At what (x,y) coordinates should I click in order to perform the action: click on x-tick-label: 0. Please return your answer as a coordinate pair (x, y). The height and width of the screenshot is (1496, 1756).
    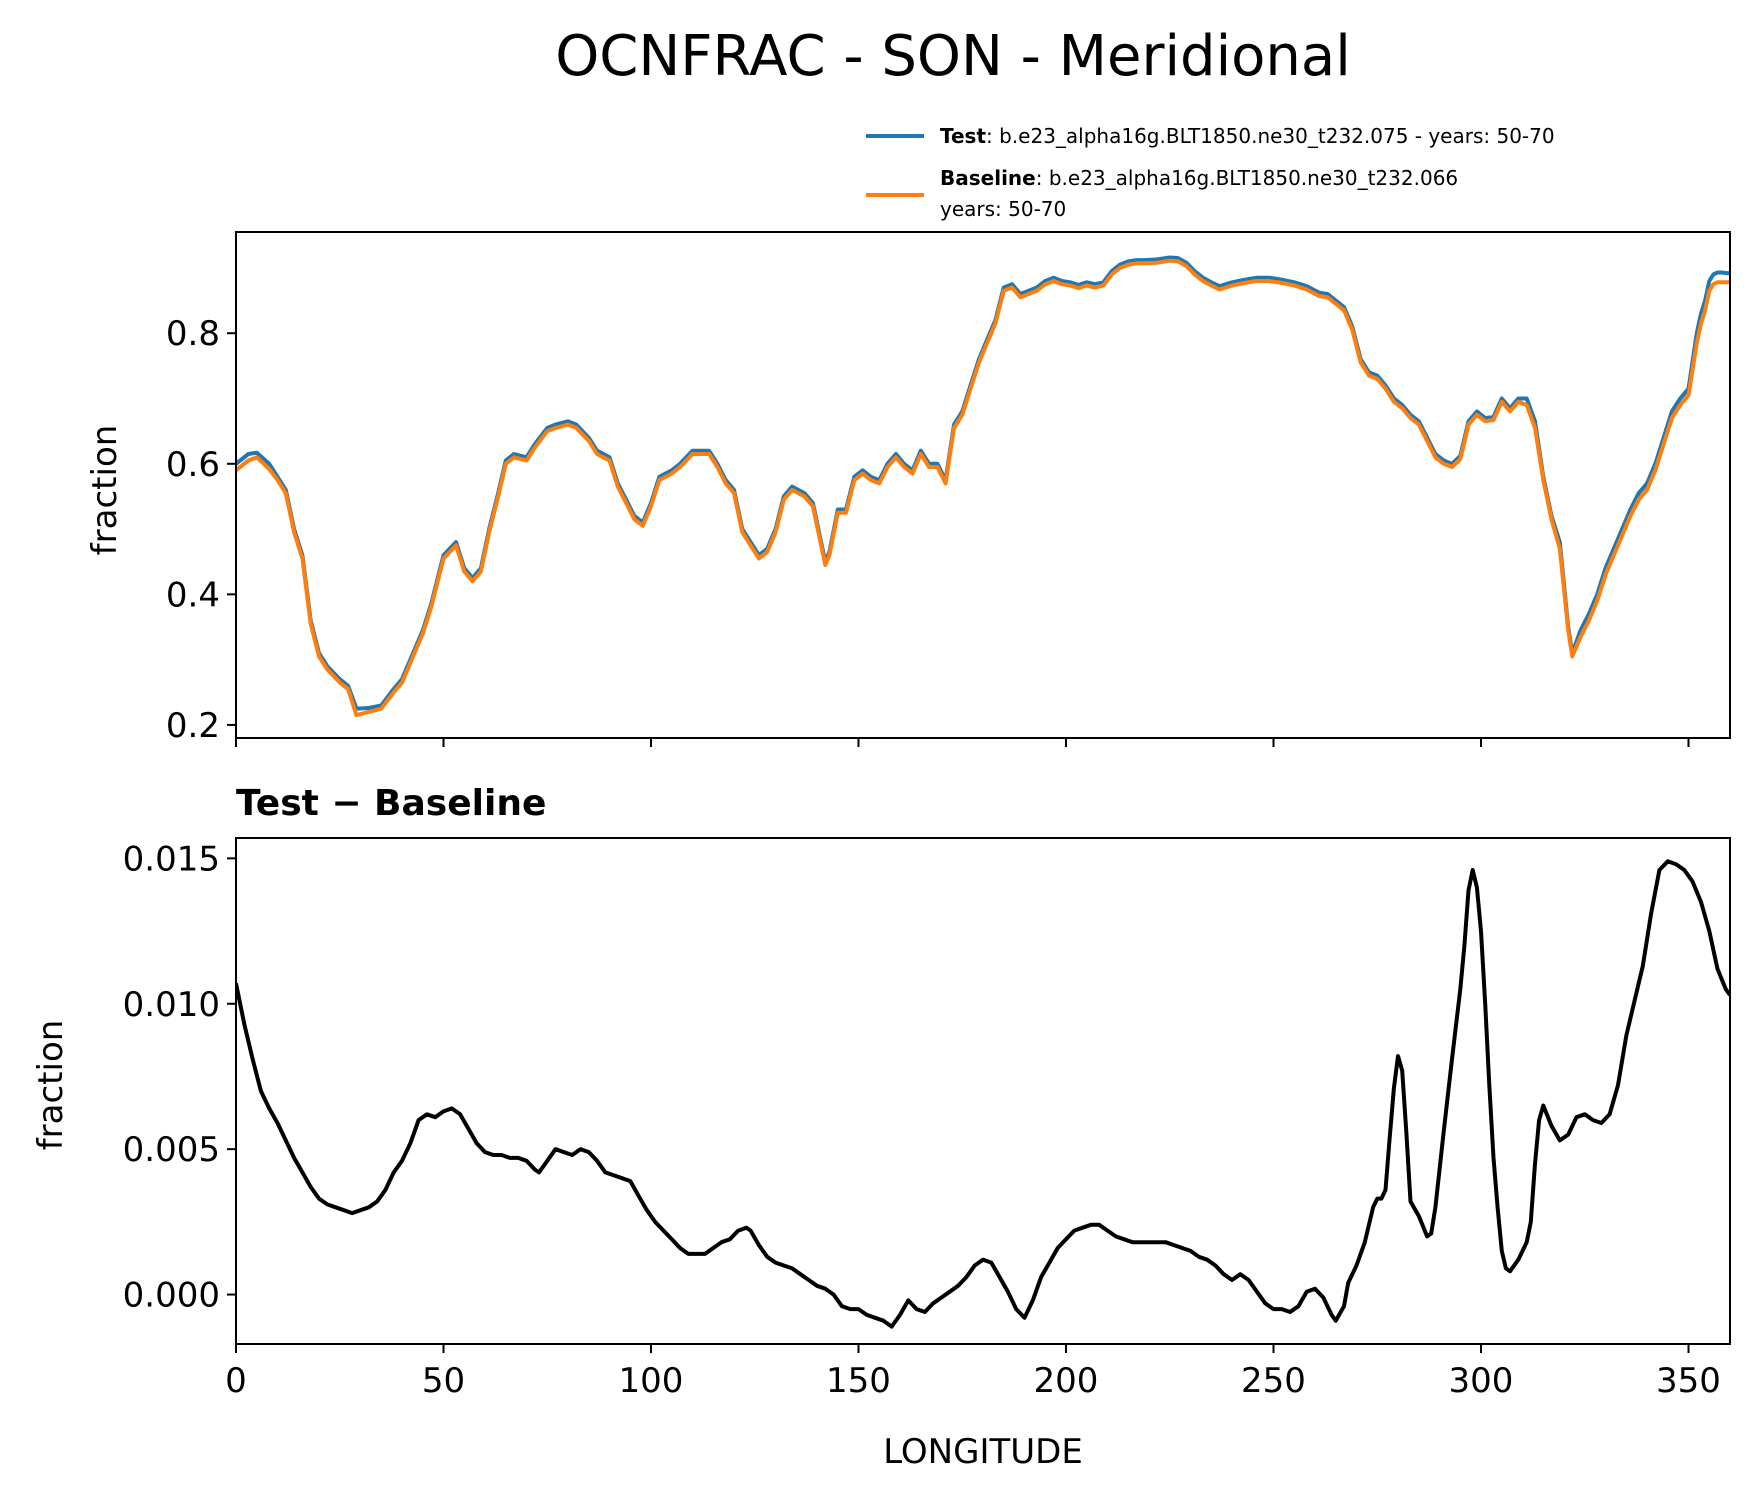
    Looking at the image, I should click on (236, 1381).